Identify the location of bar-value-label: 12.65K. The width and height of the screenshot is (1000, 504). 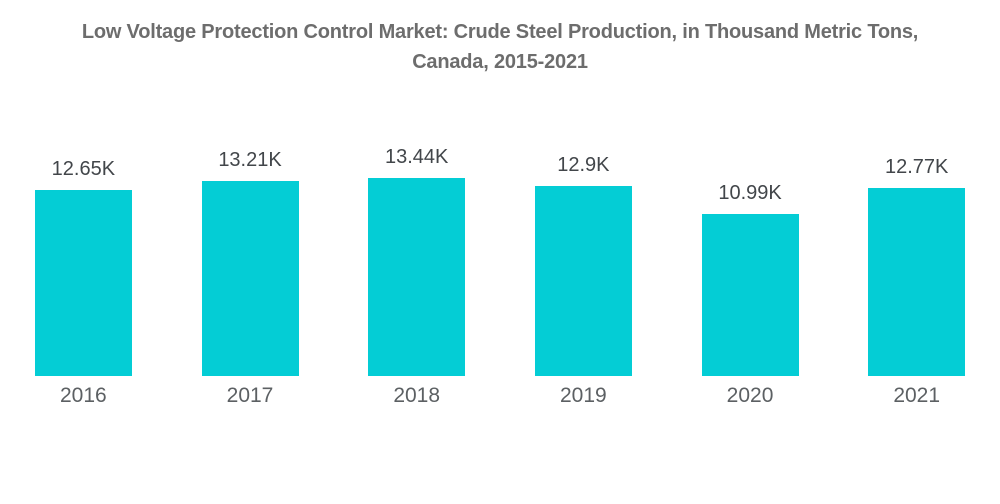
(83, 168).